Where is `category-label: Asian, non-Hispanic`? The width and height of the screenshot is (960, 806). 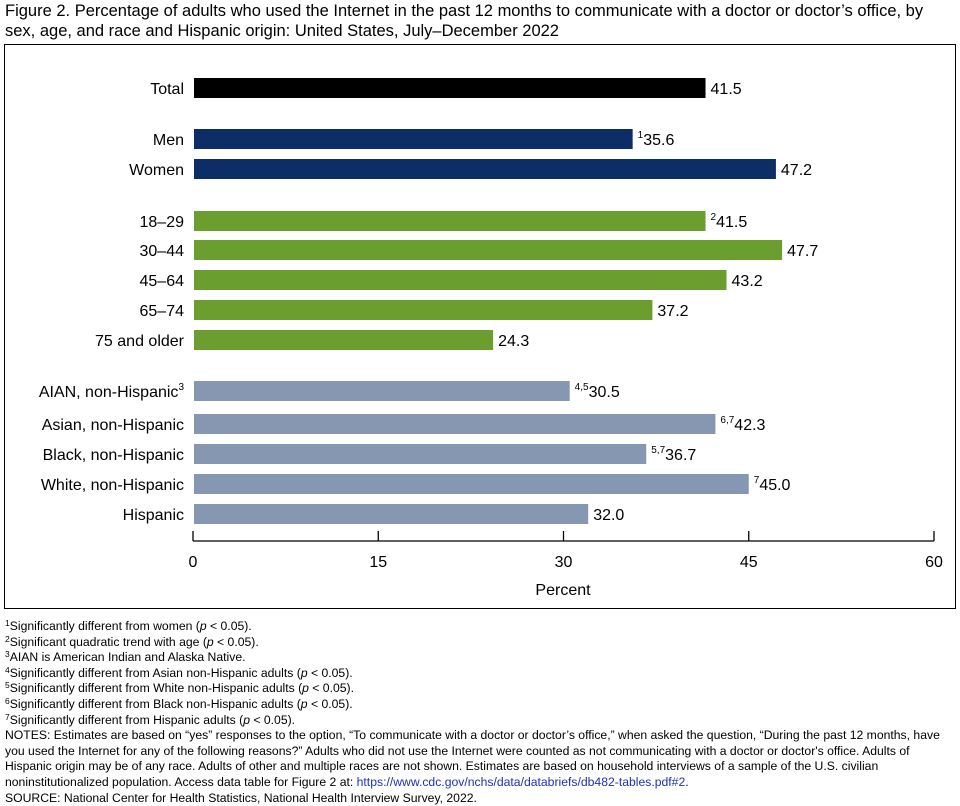
category-label: Asian, non-Hispanic is located at coordinates (113, 425).